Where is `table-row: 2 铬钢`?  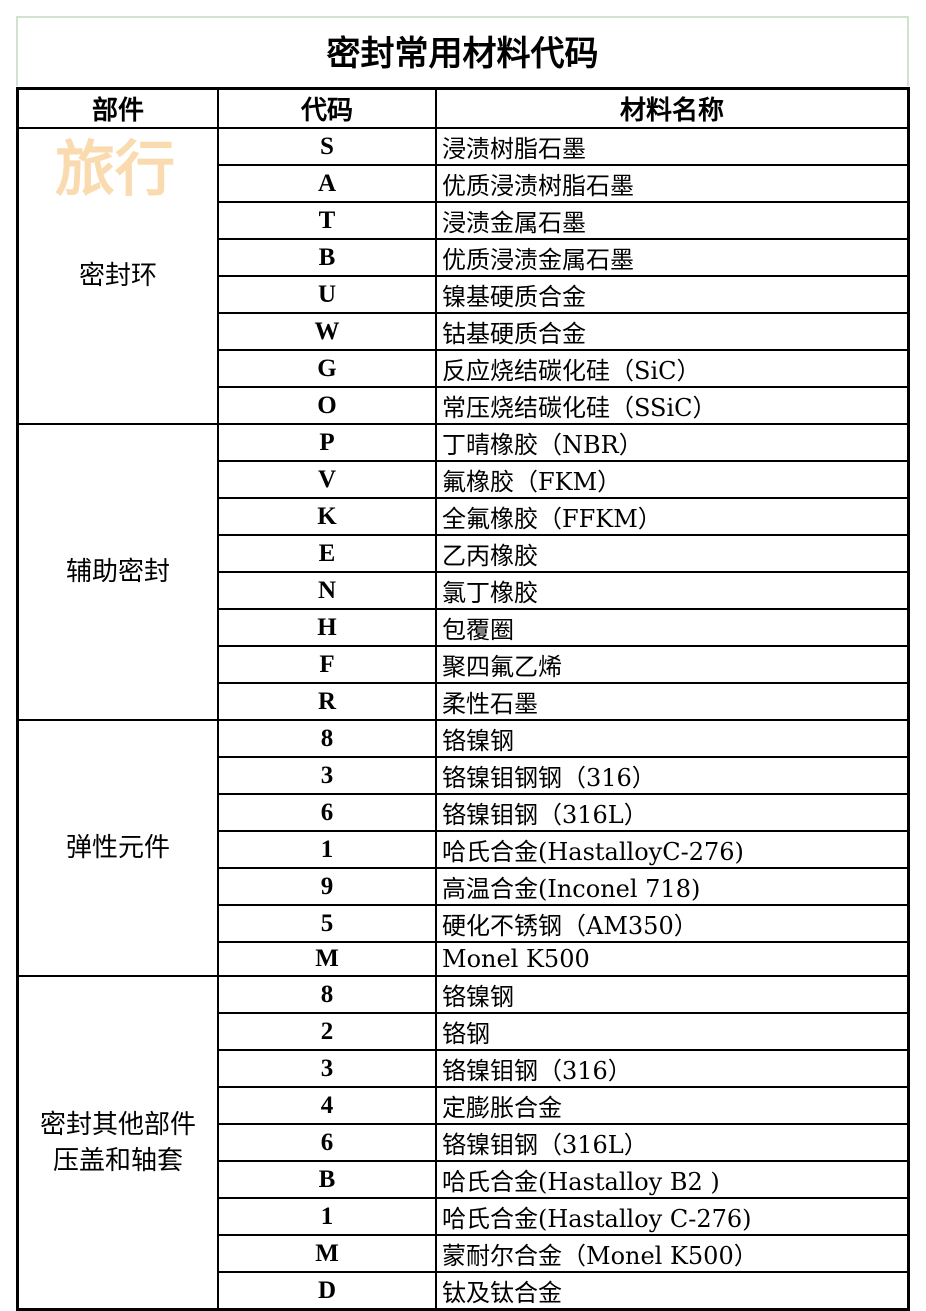
table-row: 2 铬钢 is located at coordinates (464, 1031).